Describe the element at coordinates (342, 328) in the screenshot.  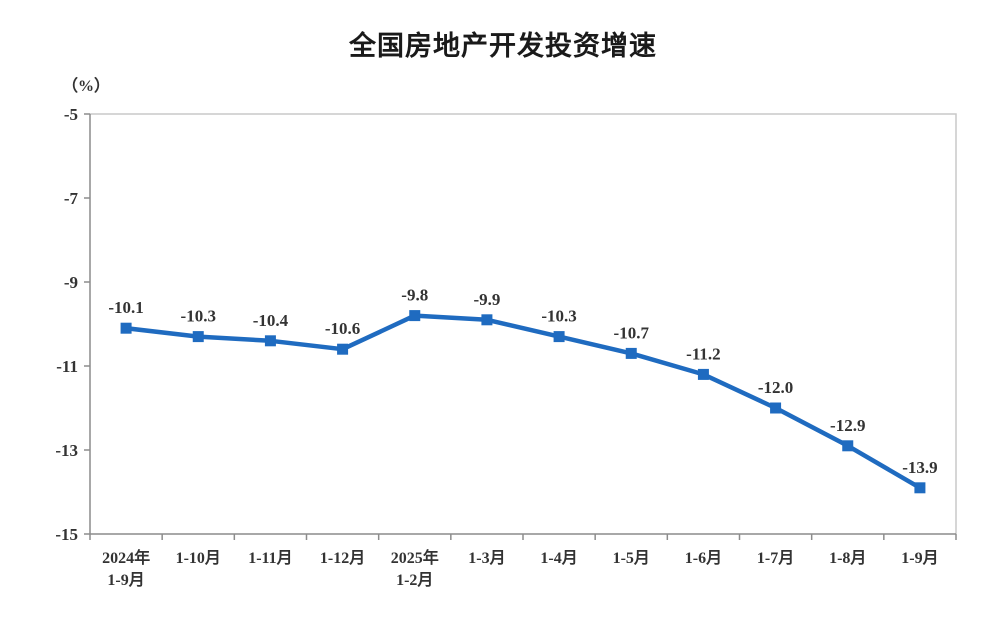
I see `data-point-label: -10.6` at that location.